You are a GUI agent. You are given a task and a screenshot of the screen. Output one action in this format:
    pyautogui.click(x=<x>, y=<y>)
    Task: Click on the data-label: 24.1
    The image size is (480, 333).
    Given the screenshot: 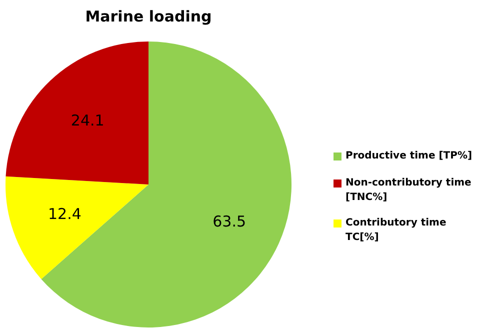 What is the action you would take?
    pyautogui.click(x=87, y=121)
    